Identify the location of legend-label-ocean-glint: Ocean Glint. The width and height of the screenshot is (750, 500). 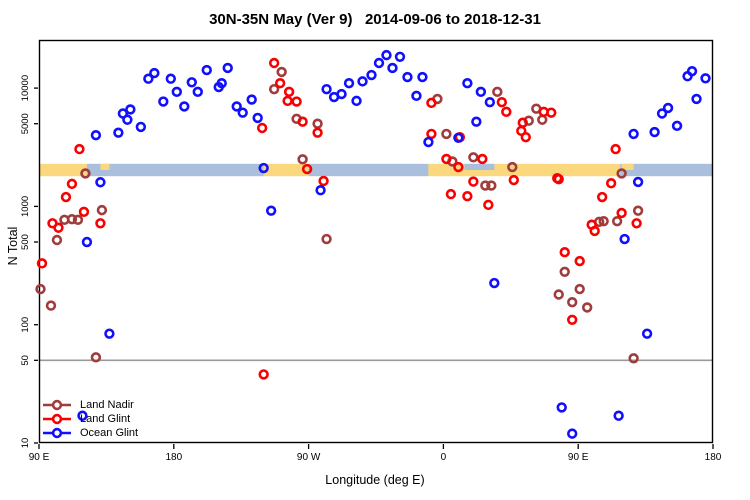
(109, 433).